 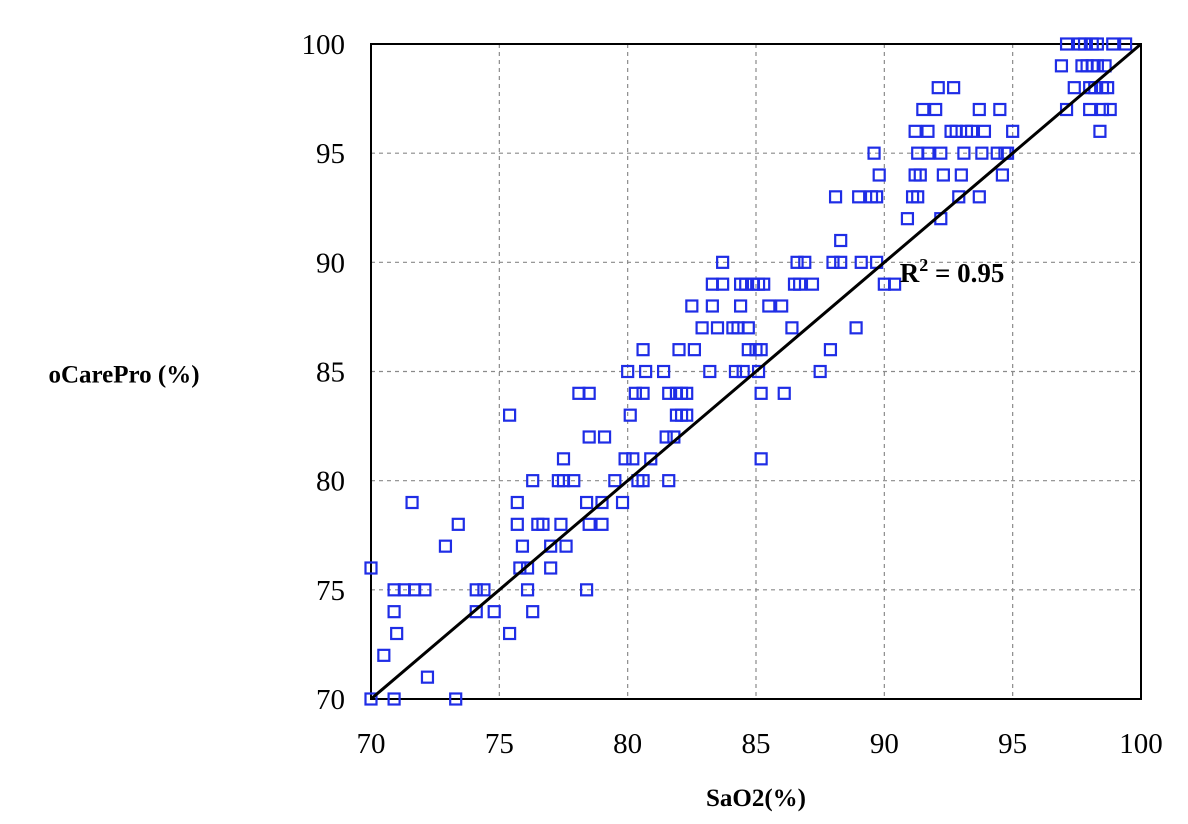 What do you see at coordinates (330, 263) in the screenshot?
I see `y-tick-label: 90` at bounding box center [330, 263].